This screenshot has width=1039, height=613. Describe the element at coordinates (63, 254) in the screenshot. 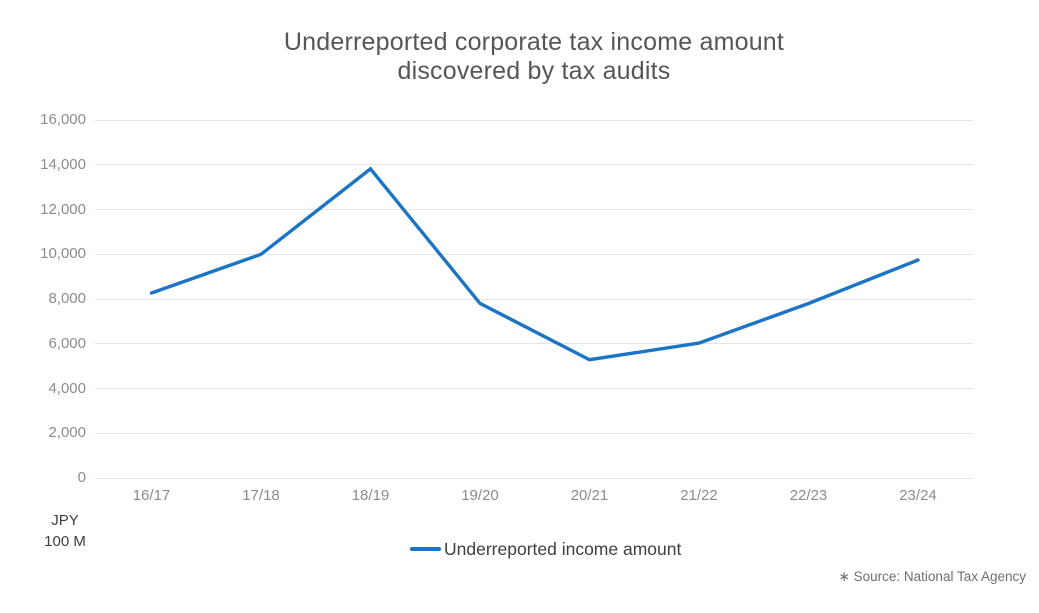

I see `y-axis-tick-label: 10,000` at that location.